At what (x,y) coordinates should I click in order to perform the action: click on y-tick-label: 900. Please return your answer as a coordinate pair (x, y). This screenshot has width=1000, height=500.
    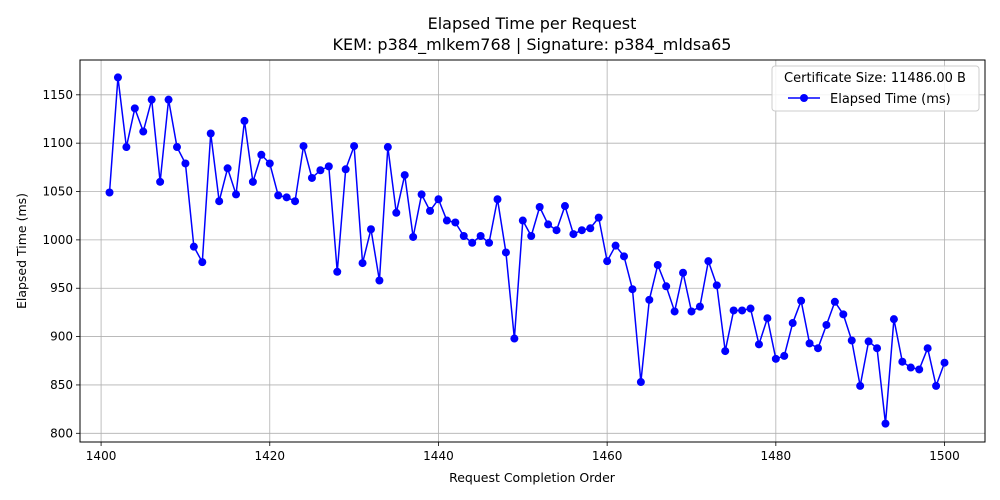
    Looking at the image, I should click on (61, 337).